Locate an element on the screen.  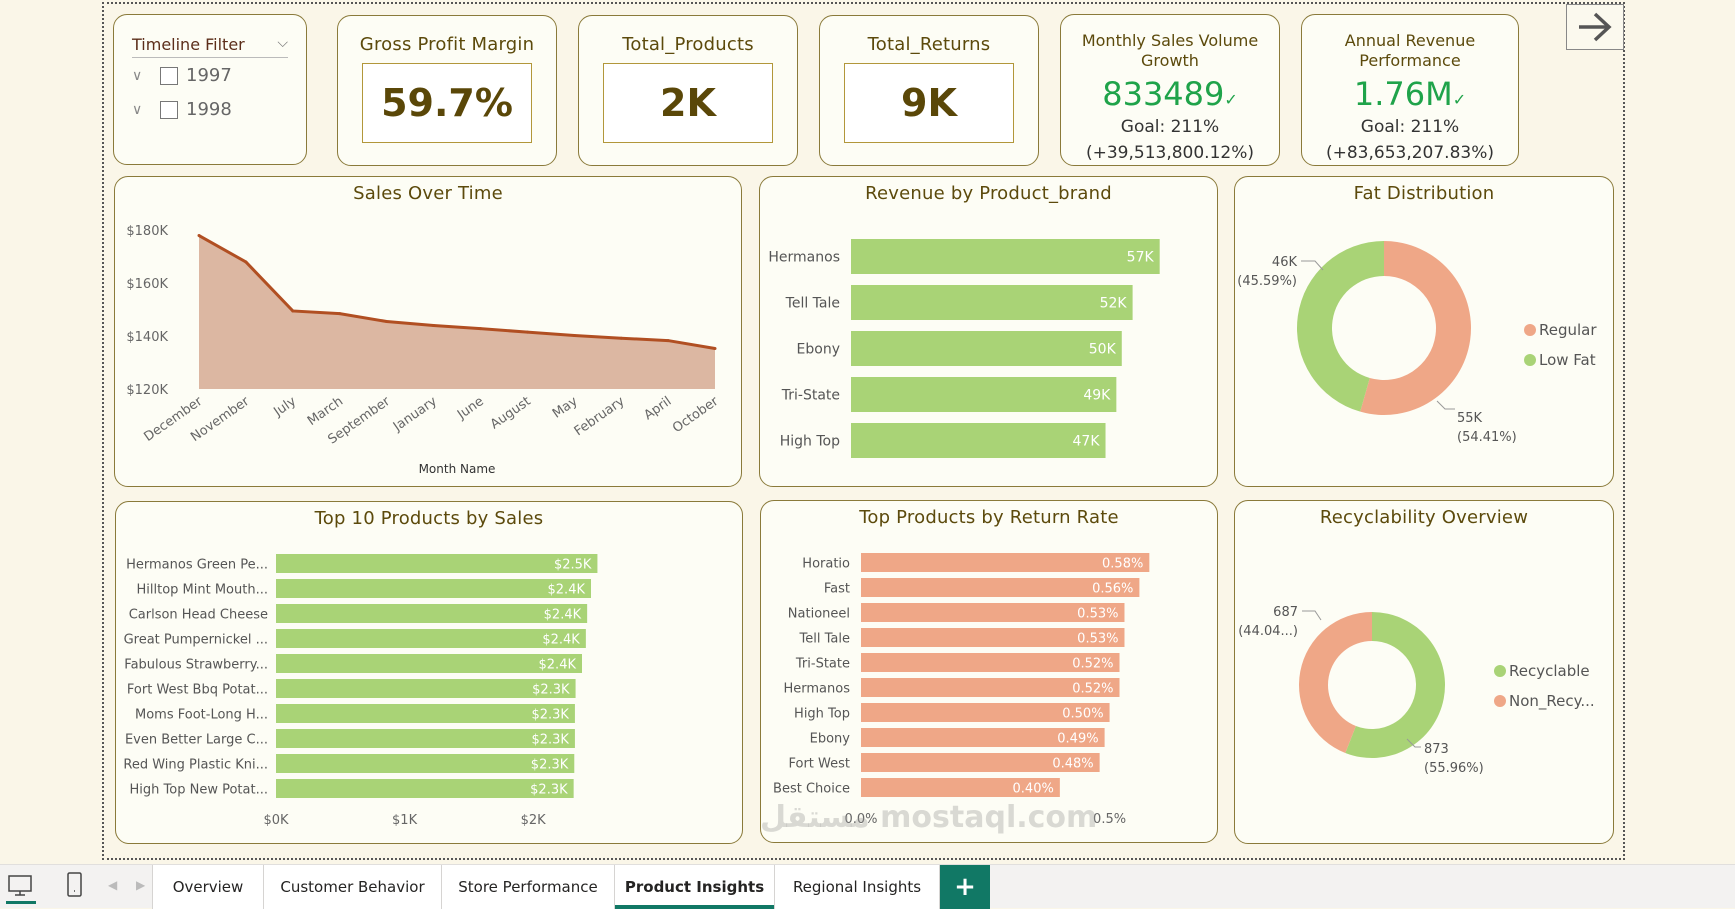
tab-regional-insights: Regional Insights is located at coordinates (857, 887).